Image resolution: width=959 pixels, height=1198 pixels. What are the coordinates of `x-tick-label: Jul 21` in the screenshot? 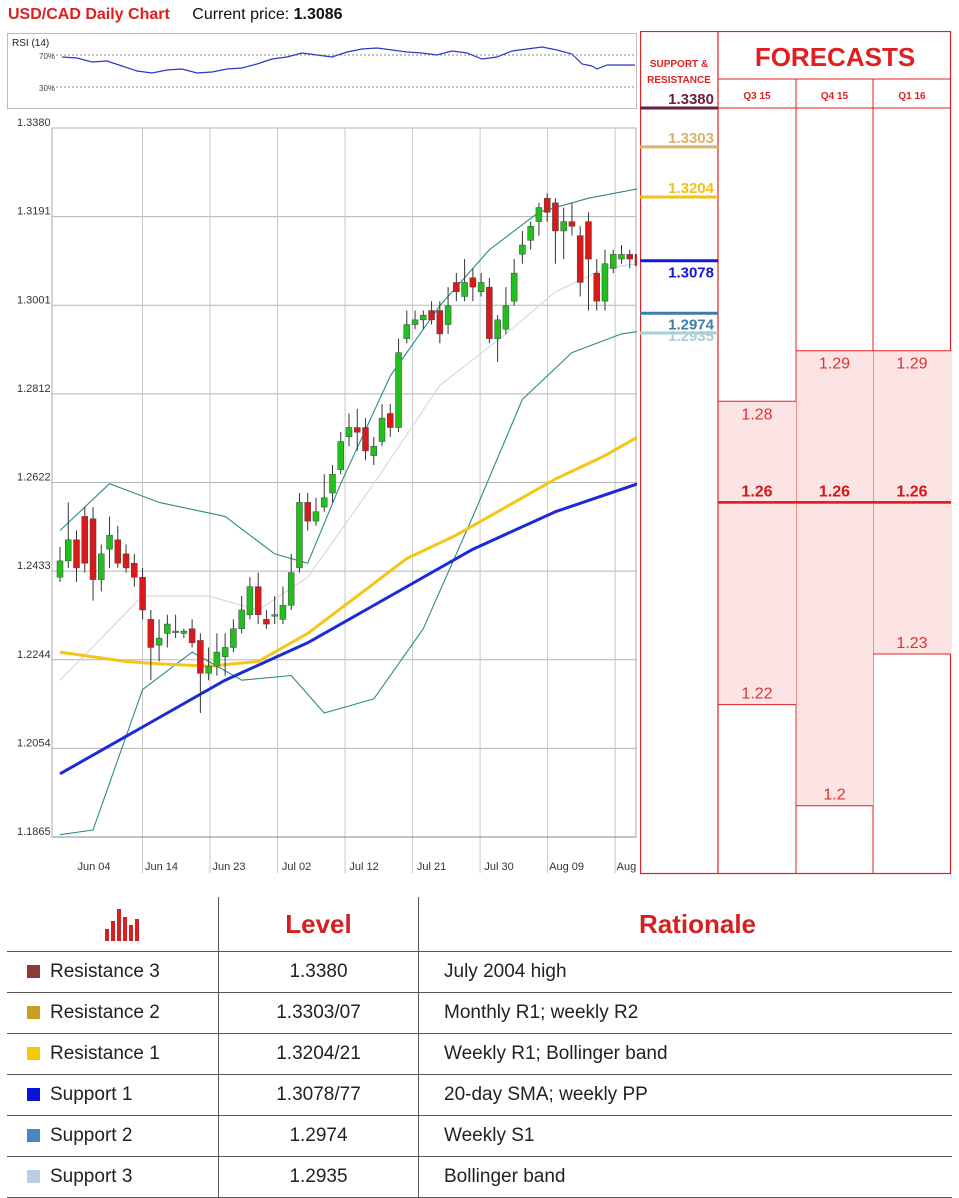 It's located at (431, 867).